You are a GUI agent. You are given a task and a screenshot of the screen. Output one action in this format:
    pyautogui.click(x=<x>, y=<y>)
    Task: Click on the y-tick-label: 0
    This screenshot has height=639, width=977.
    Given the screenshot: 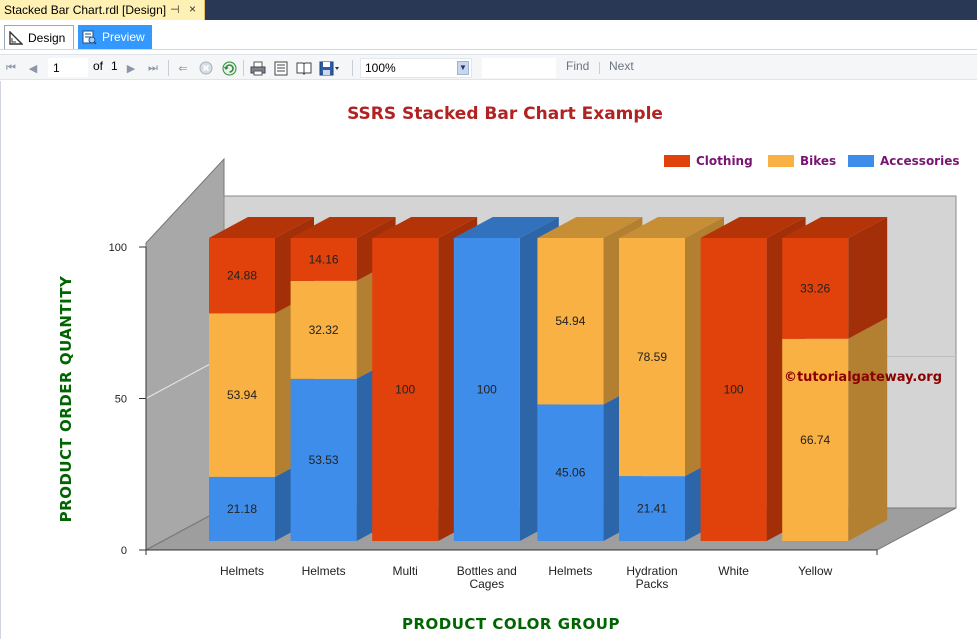 What is the action you would take?
    pyautogui.click(x=124, y=551)
    